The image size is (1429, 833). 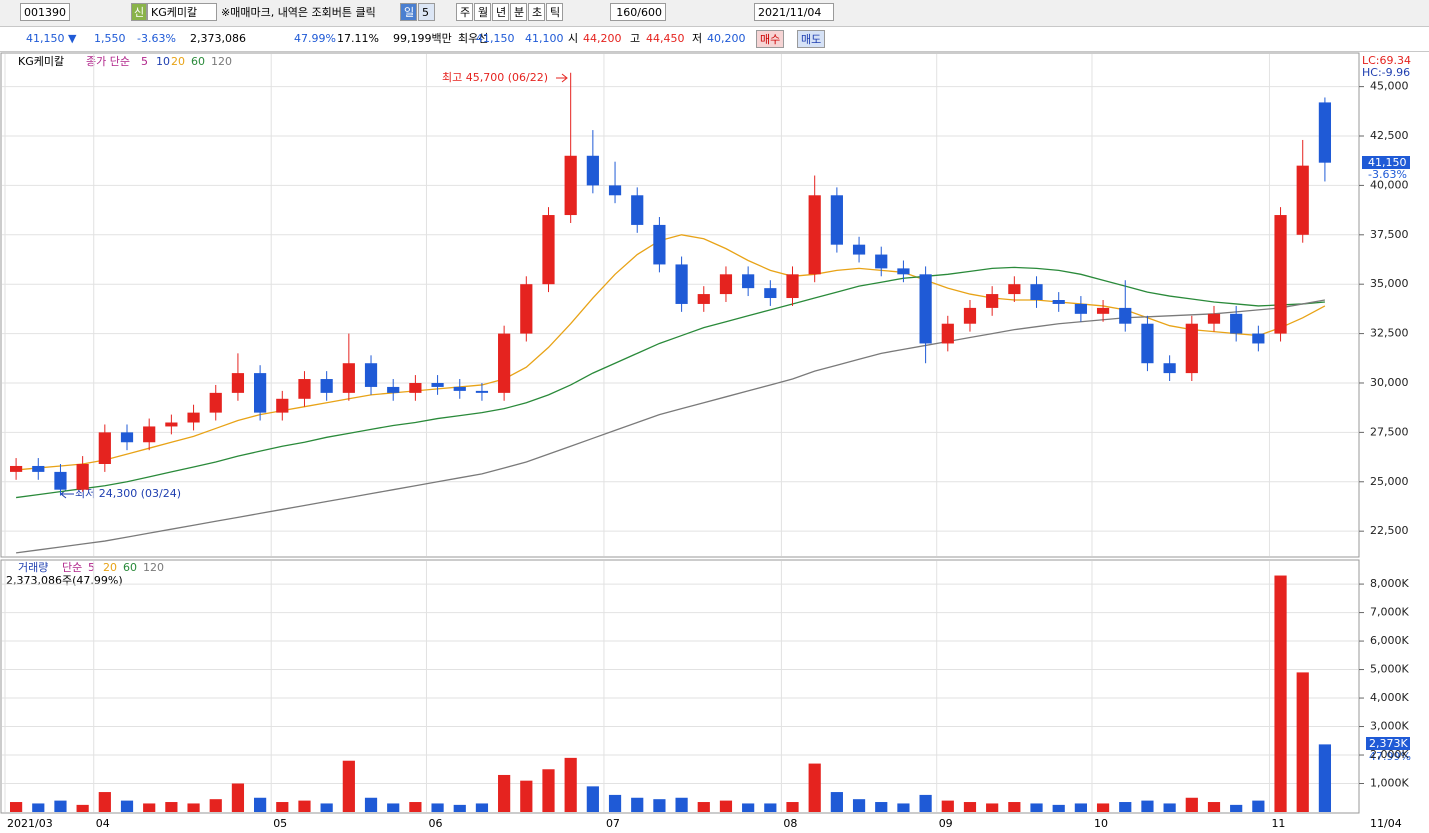 I want to click on x-tick-label: 11, so click(x=1278, y=823).